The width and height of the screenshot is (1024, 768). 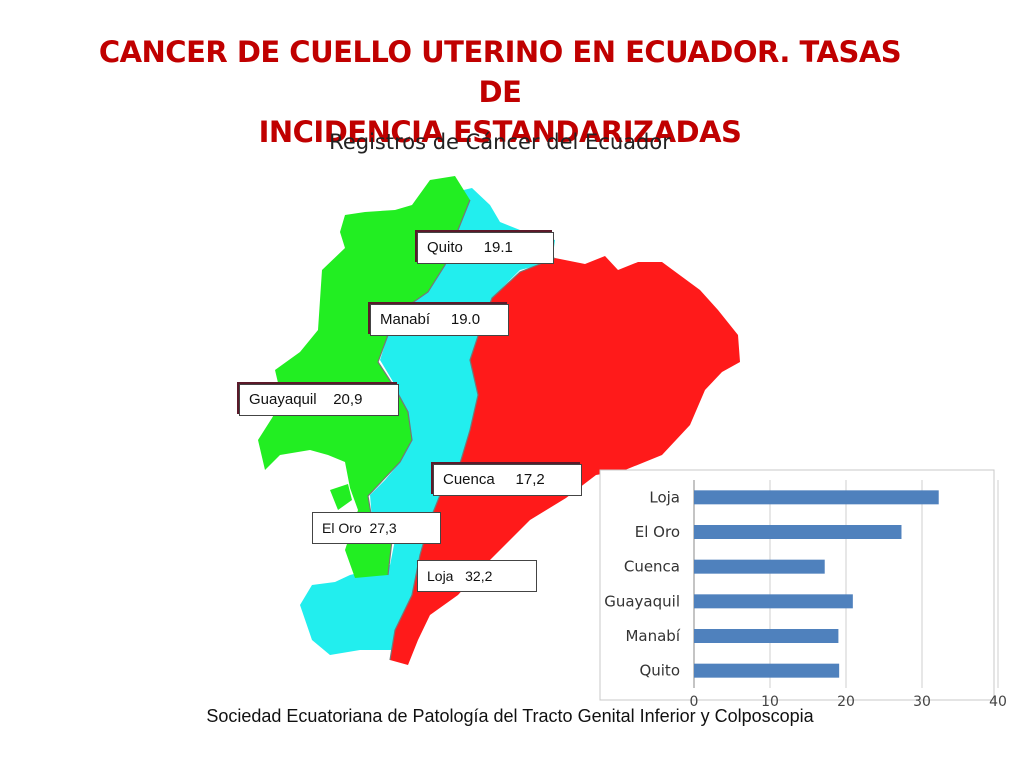 I want to click on bar-guayaquil, so click(x=773, y=601).